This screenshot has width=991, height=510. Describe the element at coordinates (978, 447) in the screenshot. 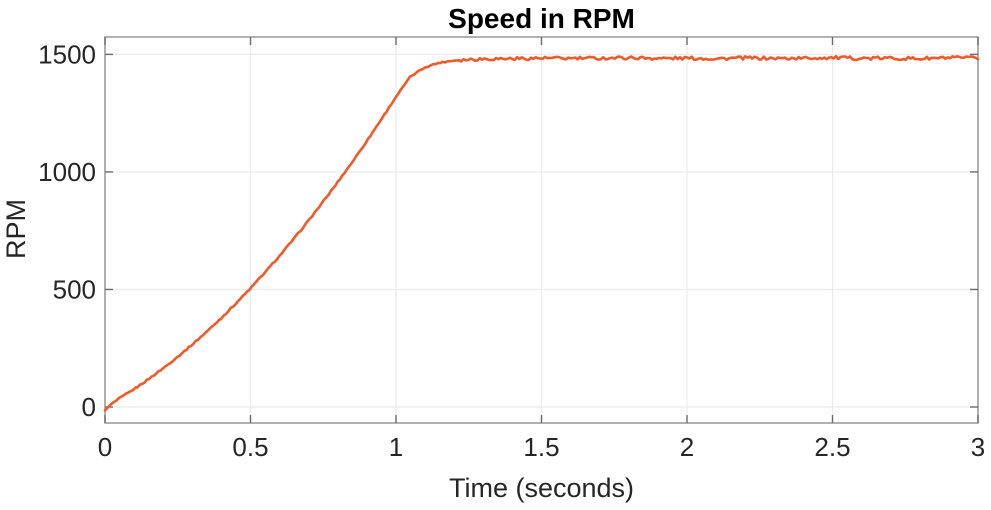

I see `x-tick-label: 3` at that location.